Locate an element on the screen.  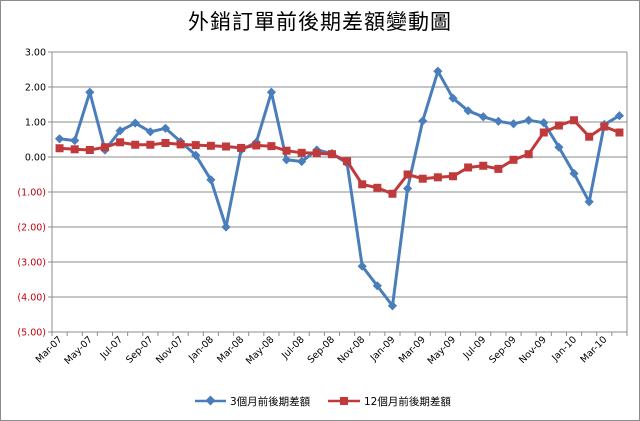
x-tick-label: Nov-08 is located at coordinates (352, 350).